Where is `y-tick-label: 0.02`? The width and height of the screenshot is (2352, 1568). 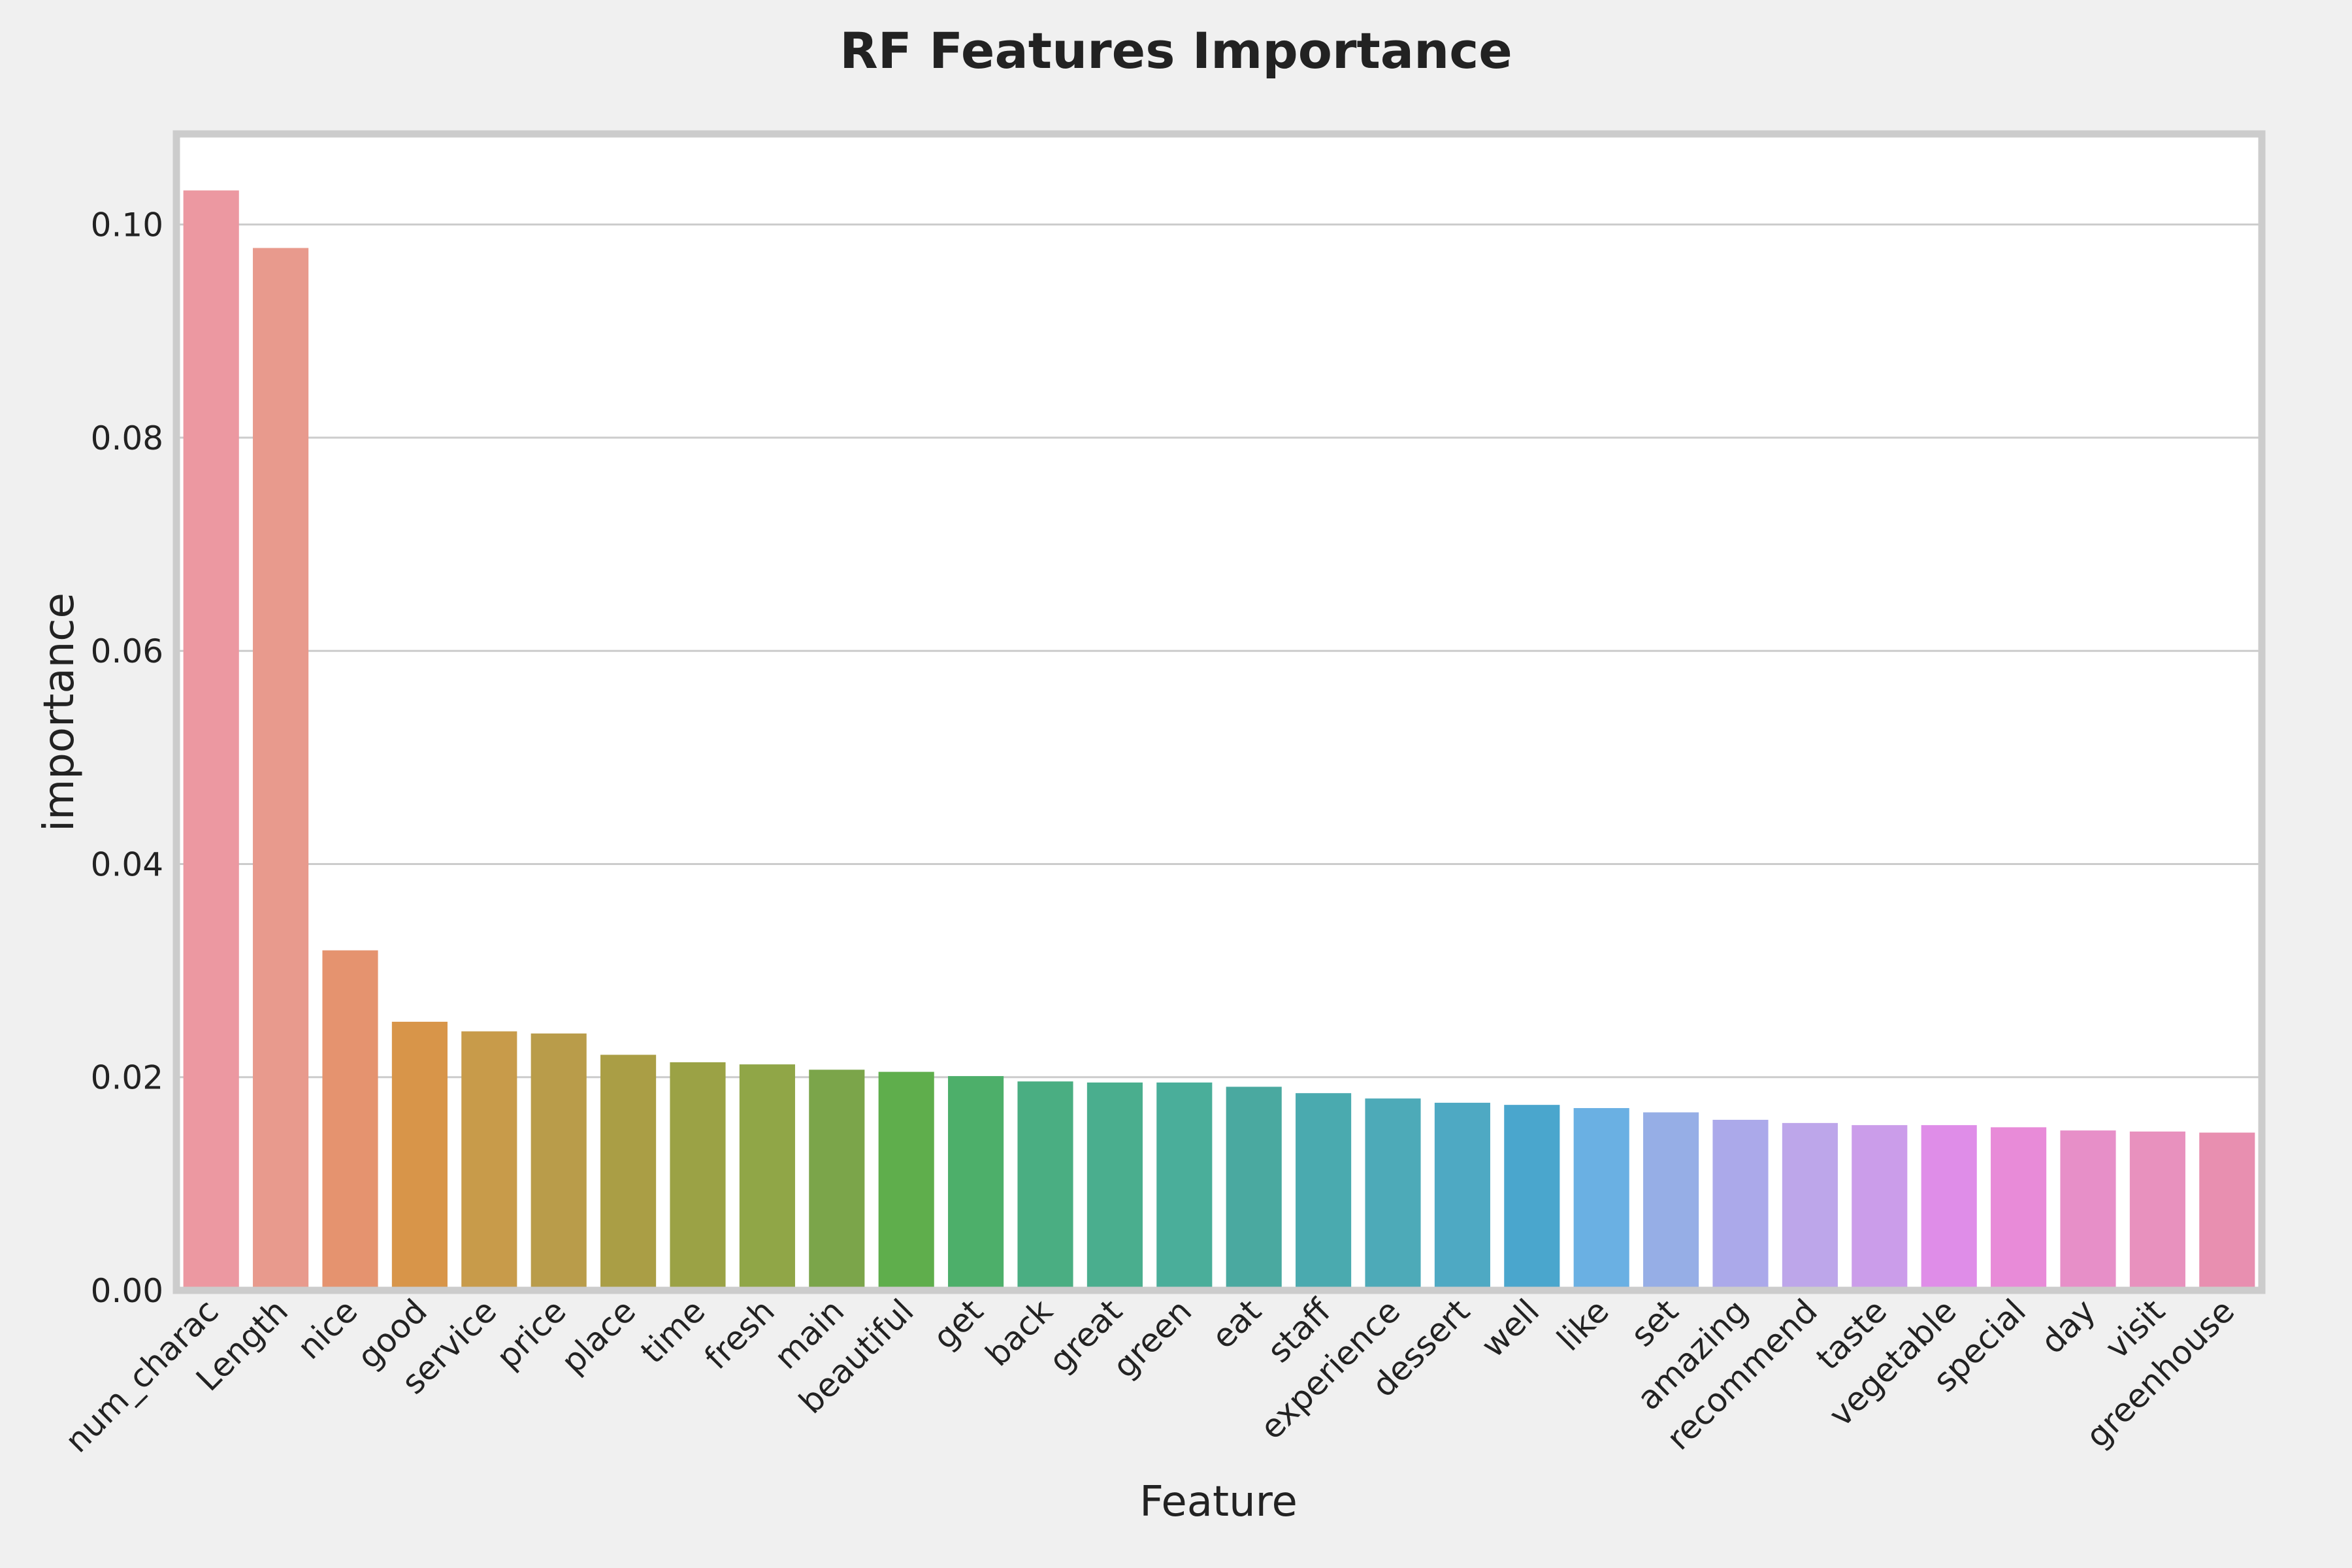
y-tick-label: 0.02 is located at coordinates (127, 1078).